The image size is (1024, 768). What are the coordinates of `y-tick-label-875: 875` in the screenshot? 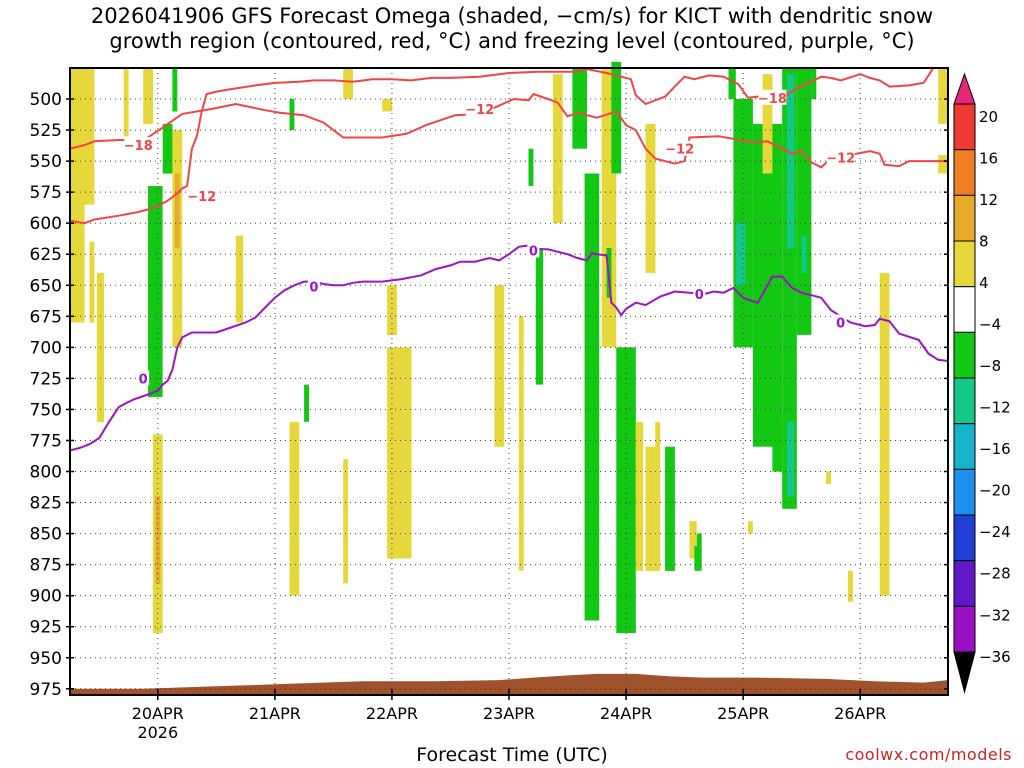 It's located at (46, 566).